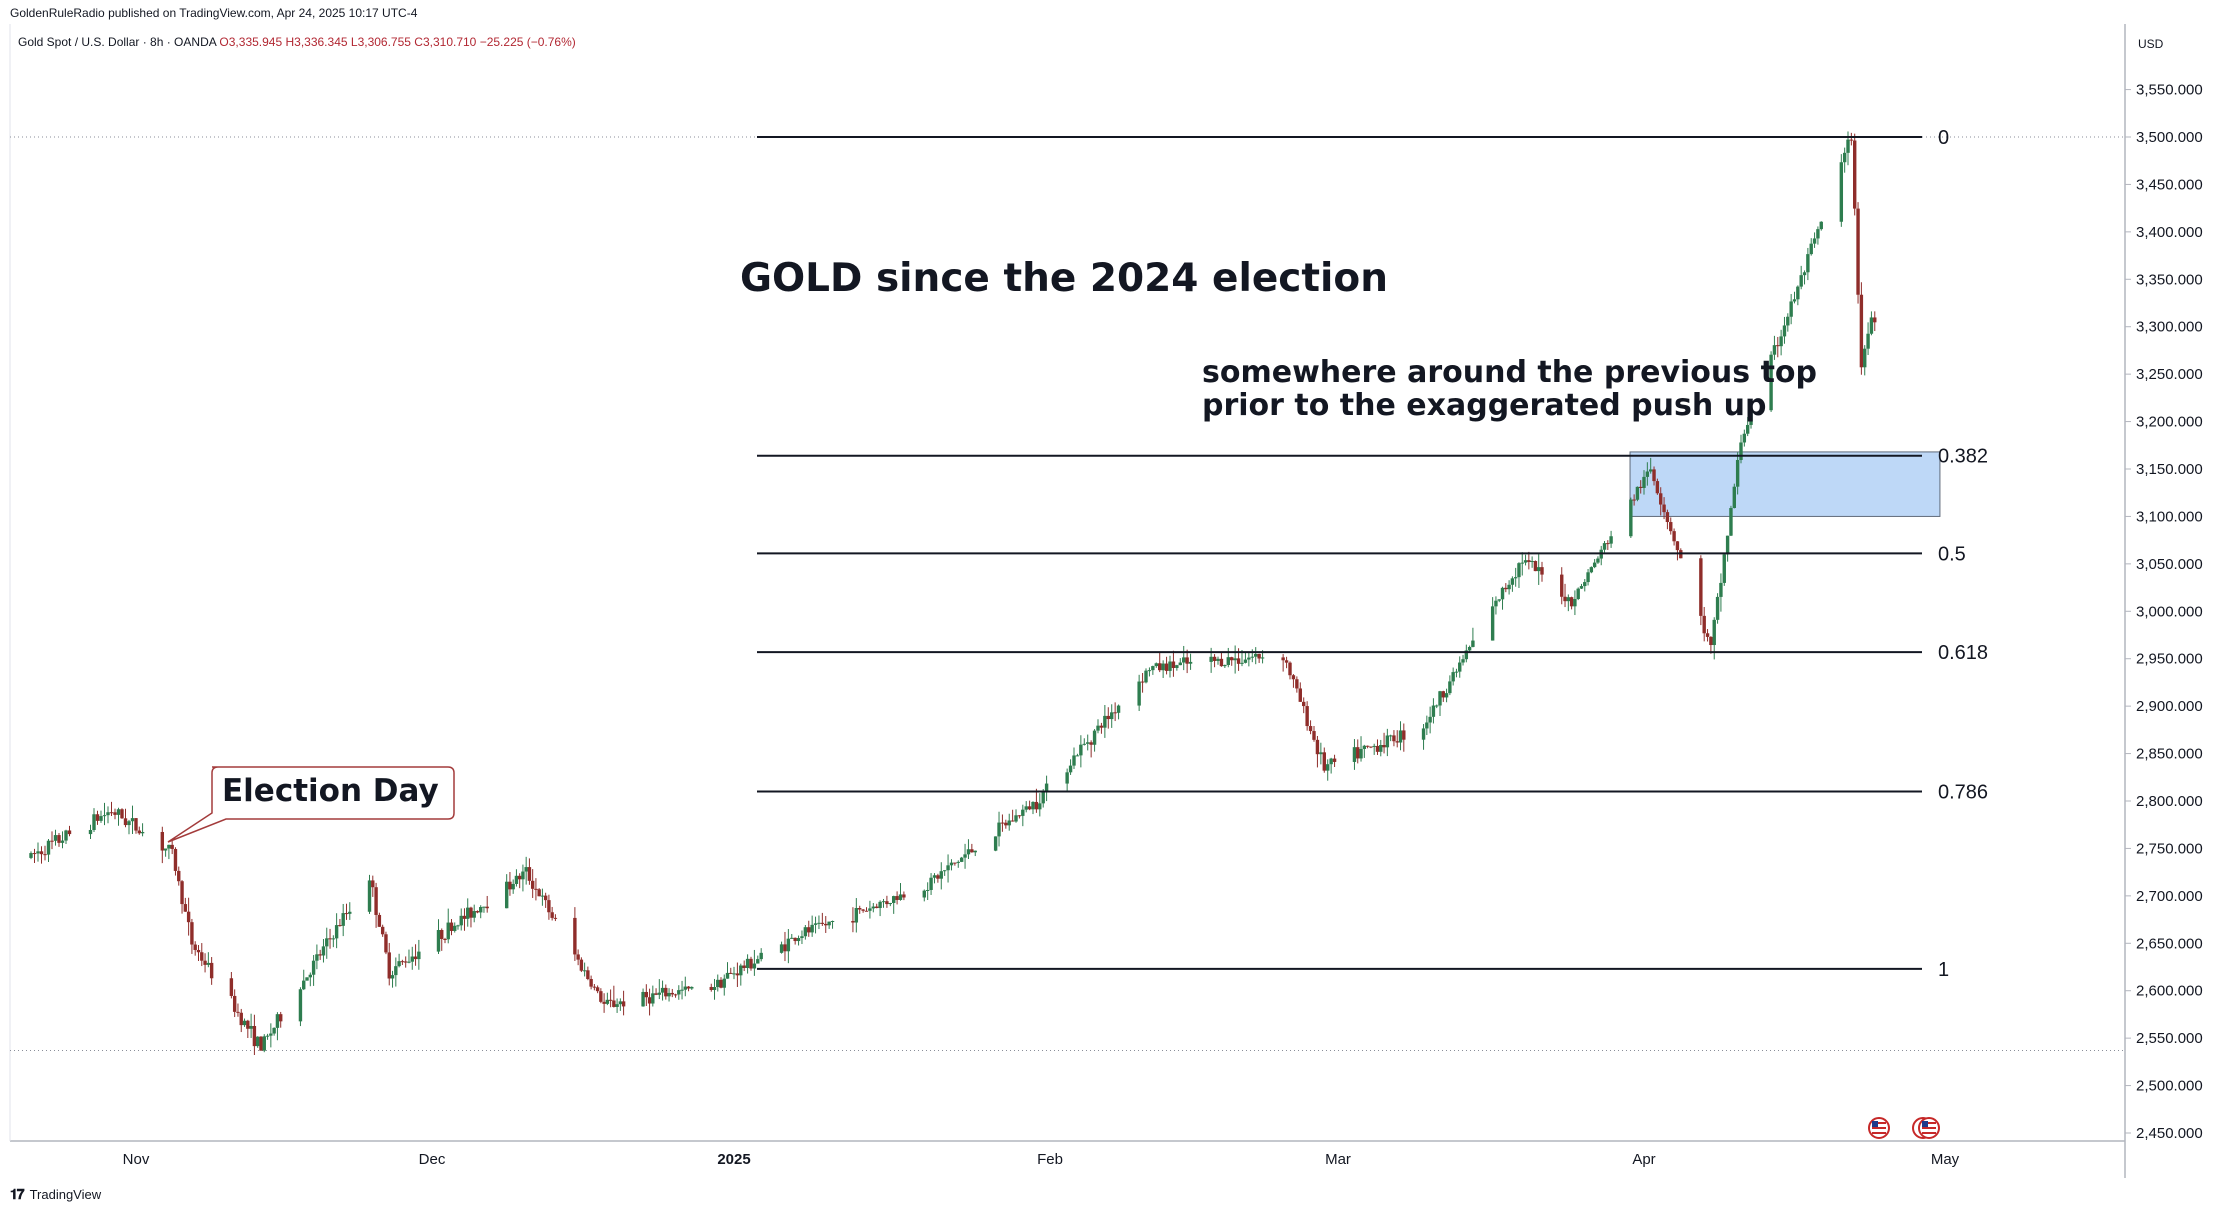 This screenshot has width=2219, height=1208. What do you see at coordinates (733, 1159) in the screenshot?
I see `x-tick-label: 2025` at bounding box center [733, 1159].